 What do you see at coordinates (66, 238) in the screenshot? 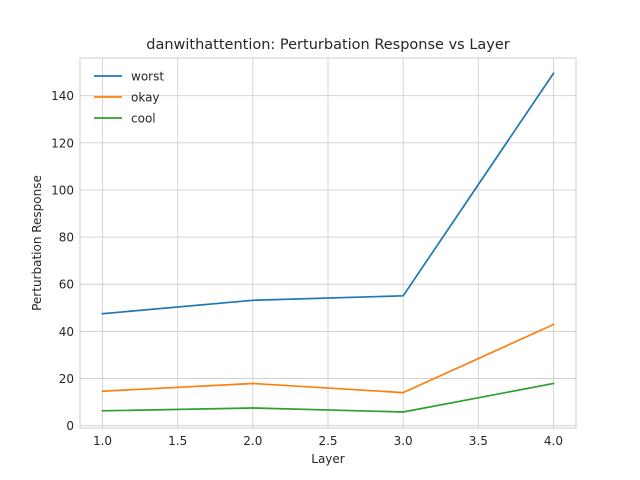
I see `y-tick-label-80: 80` at bounding box center [66, 238].